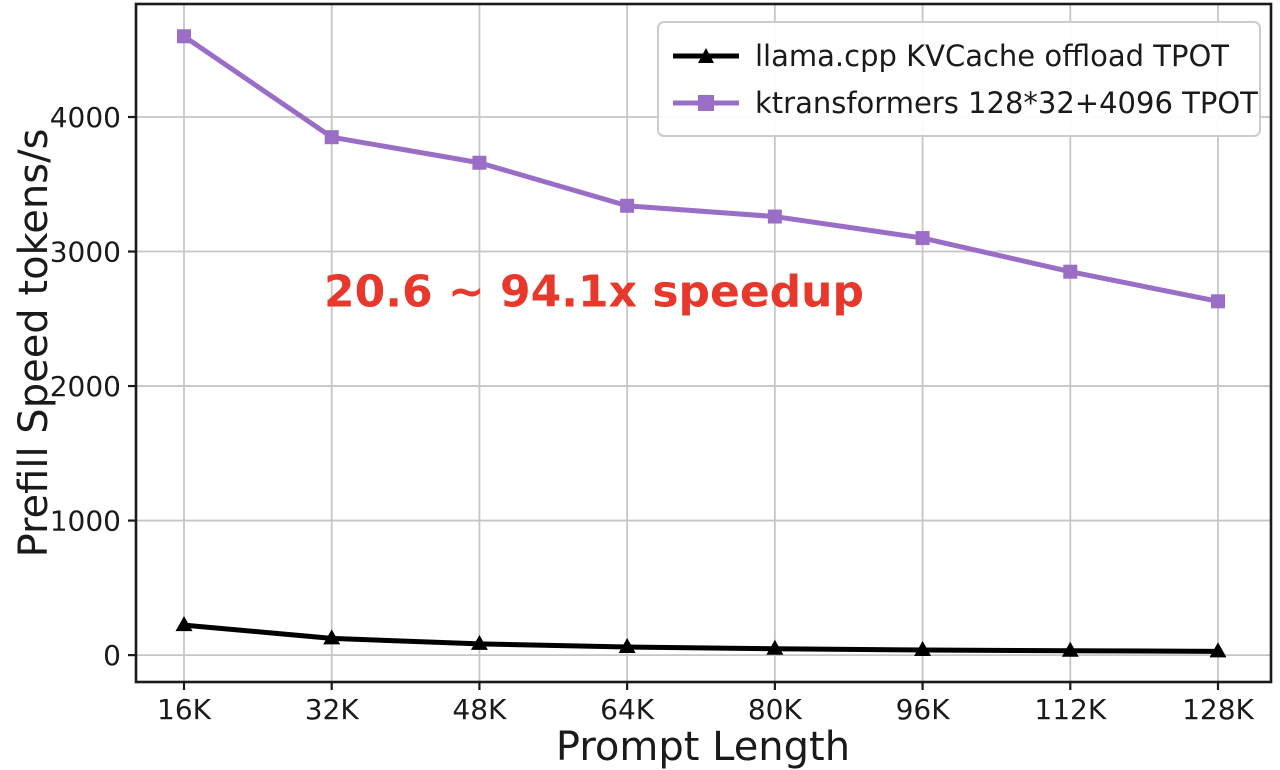 The width and height of the screenshot is (1280, 770). What do you see at coordinates (184, 709) in the screenshot?
I see `x-tick-label: 16K` at bounding box center [184, 709].